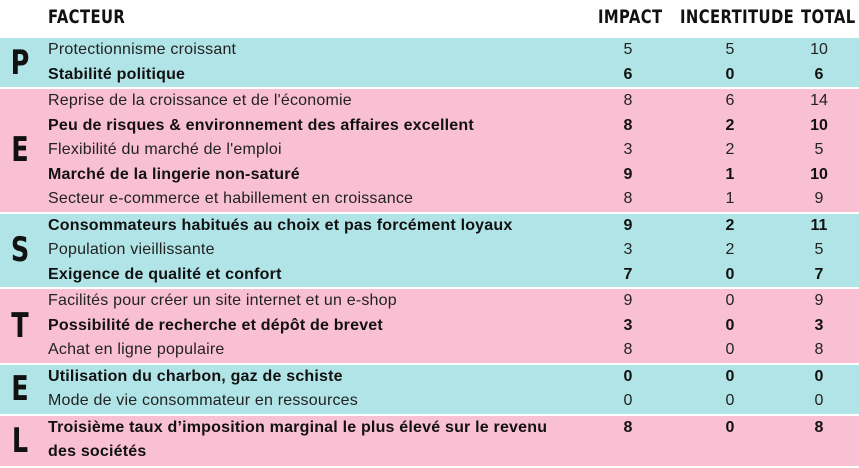 The image size is (859, 468). Describe the element at coordinates (429, 175) in the screenshot. I see `table-row: Marché de la lingerie non-saturé 9 1 10` at that location.